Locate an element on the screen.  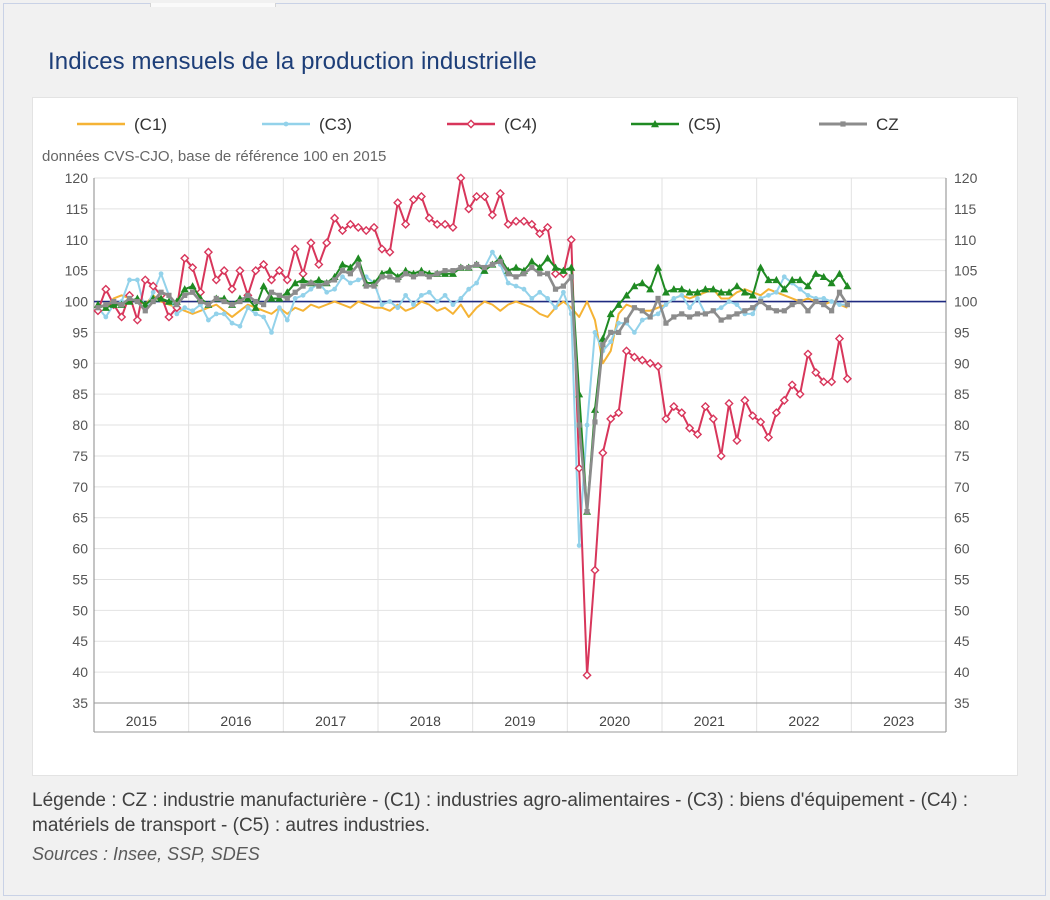
legend-item-cz: CZ is located at coordinates (859, 124).